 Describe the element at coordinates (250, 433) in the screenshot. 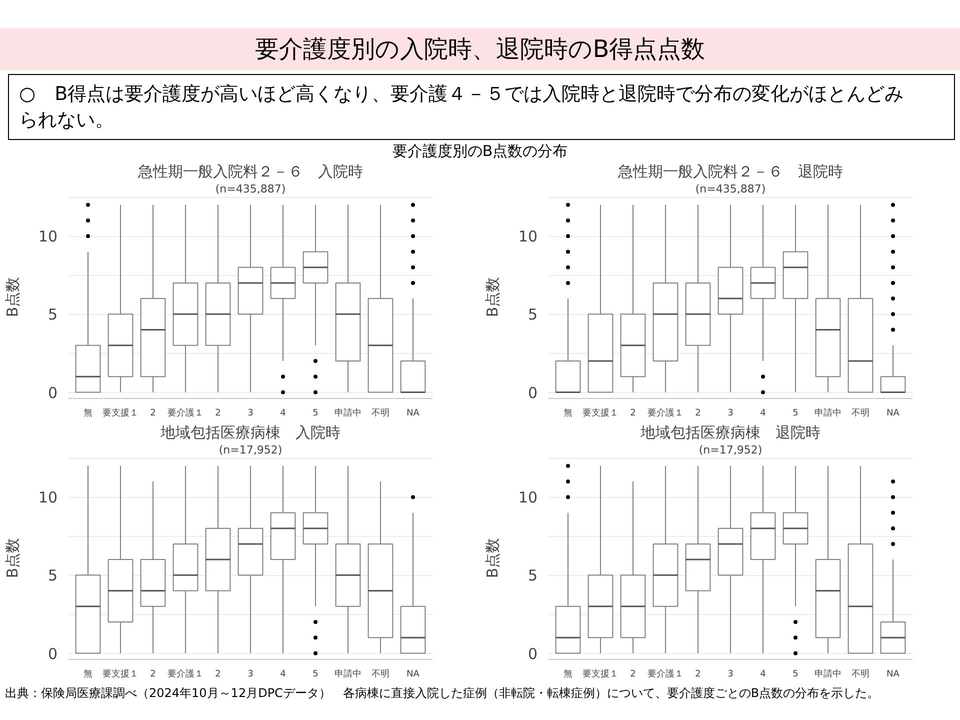

I see `chart-title: 地域包括医療病棟 入院時` at that location.